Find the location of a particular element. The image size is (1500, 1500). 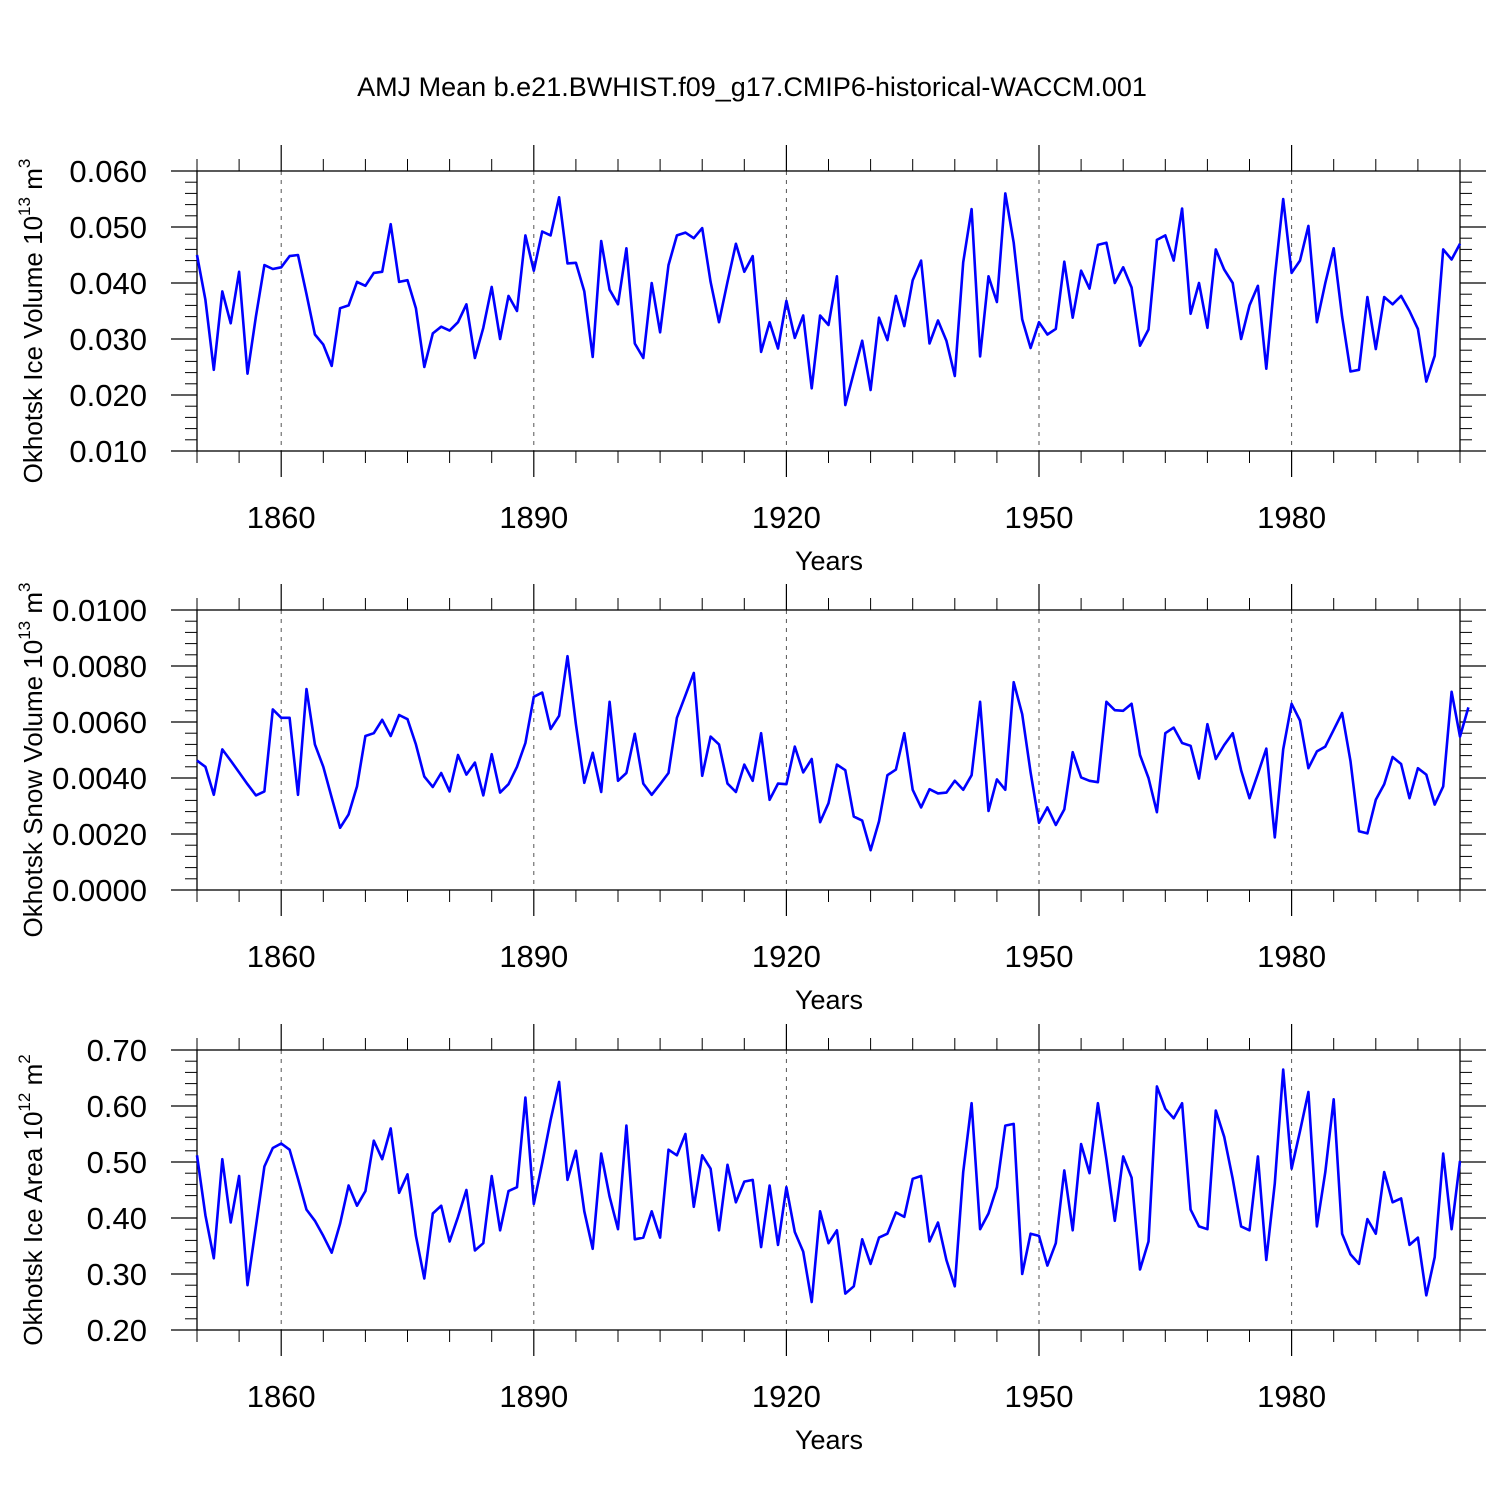

y-axis-label-part: 2 is located at coordinates (24, 1058).